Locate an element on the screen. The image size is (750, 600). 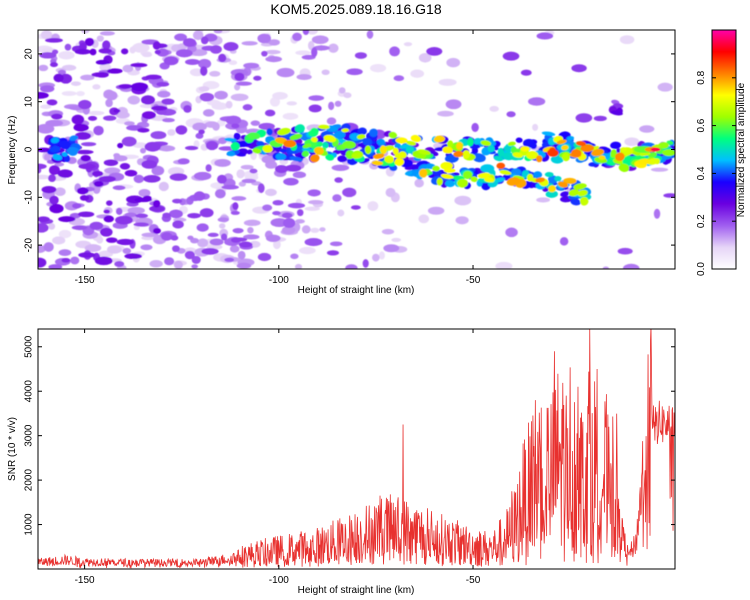
x-tick-label: -50 is located at coordinates (473, 280).